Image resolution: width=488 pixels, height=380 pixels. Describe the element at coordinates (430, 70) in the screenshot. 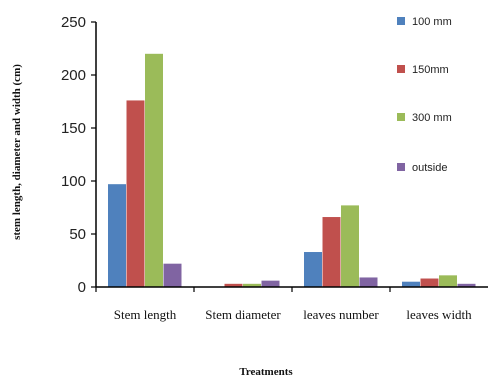

I see `legend-label: 150mm` at that location.